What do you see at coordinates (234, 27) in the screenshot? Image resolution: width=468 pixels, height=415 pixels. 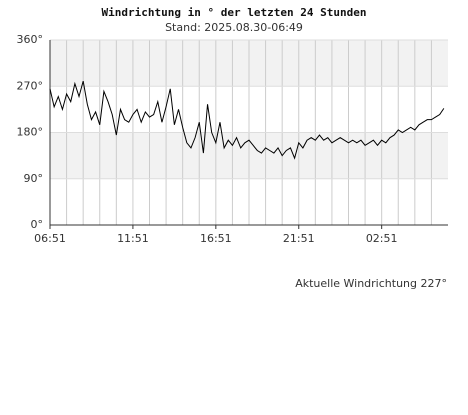 I see `chart-subtitle: Stand: 2025.08.30-06:49` at bounding box center [234, 27].